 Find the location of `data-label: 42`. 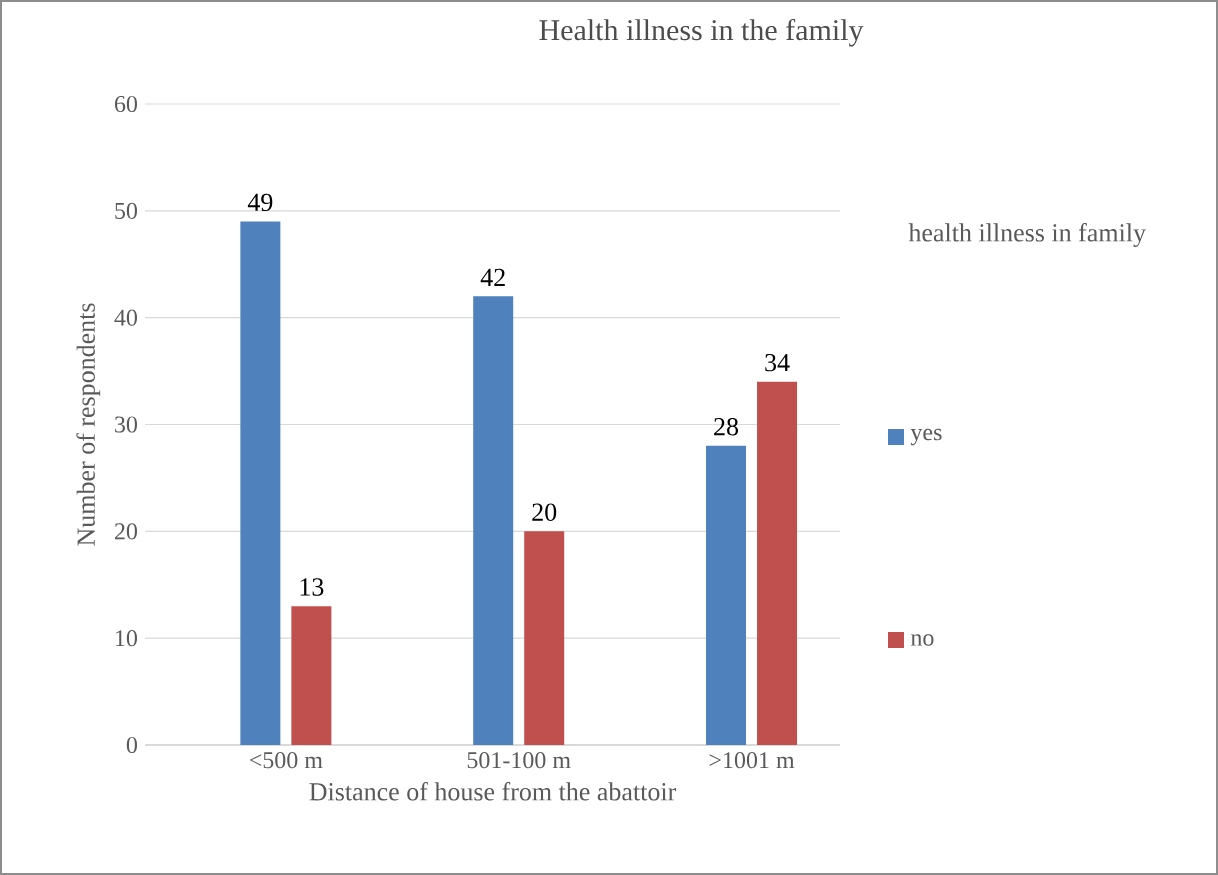

data-label: 42 is located at coordinates (492, 277).